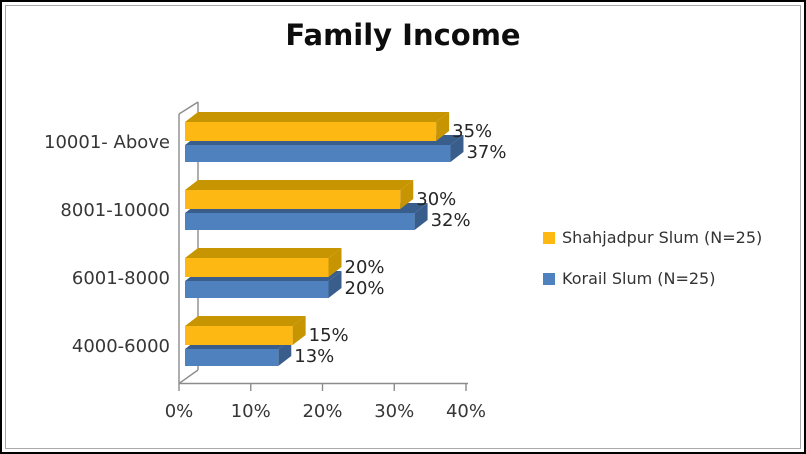 The height and width of the screenshot is (454, 806). I want to click on chart-title: Family Income, so click(403, 35).